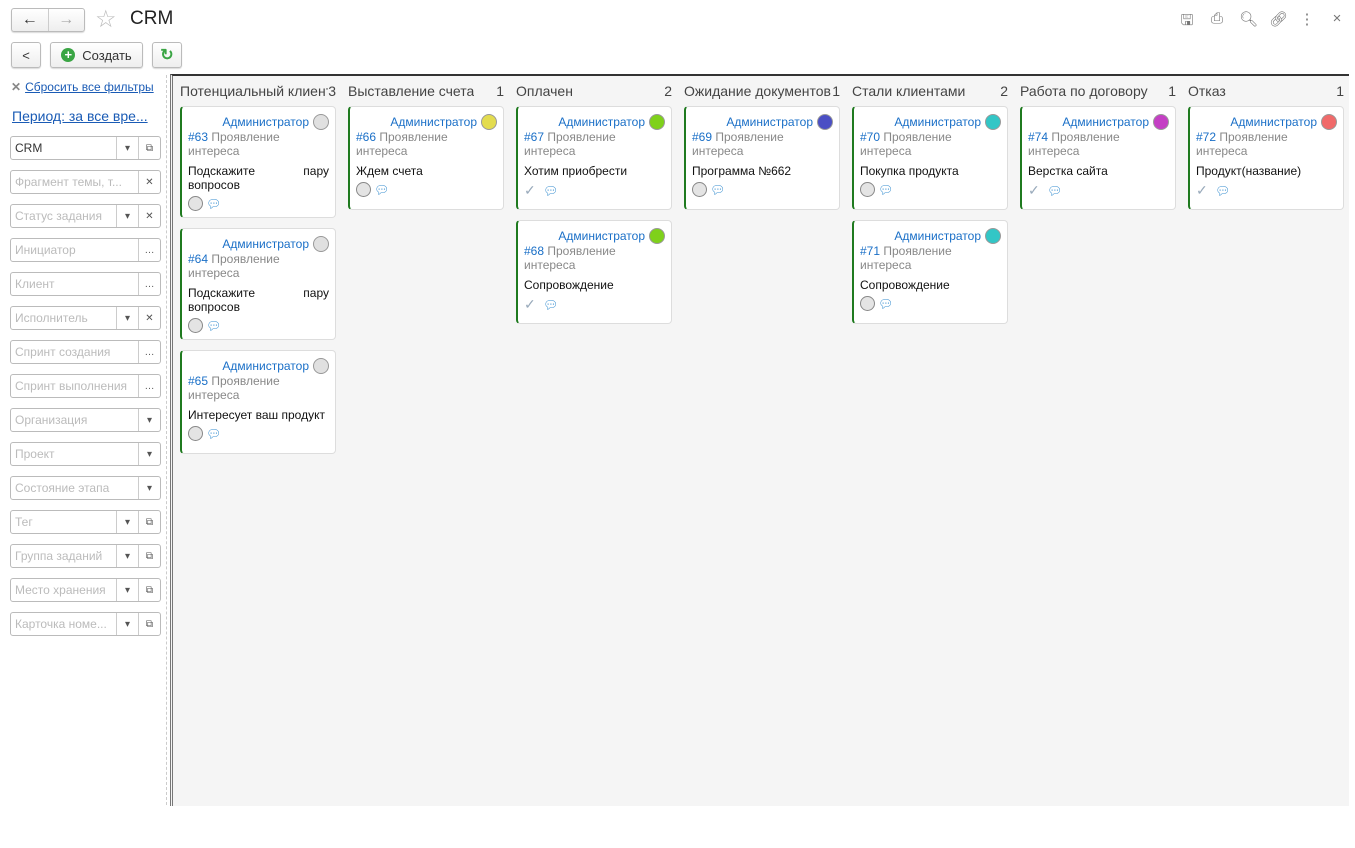  What do you see at coordinates (1216, 18) in the screenshot?
I see `print-icon: ⎙` at bounding box center [1216, 18].